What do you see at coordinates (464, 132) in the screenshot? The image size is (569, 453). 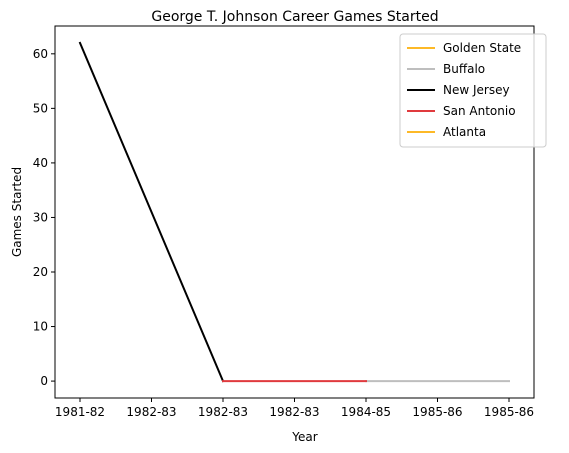 I see `legend-entry: Atlanta` at bounding box center [464, 132].